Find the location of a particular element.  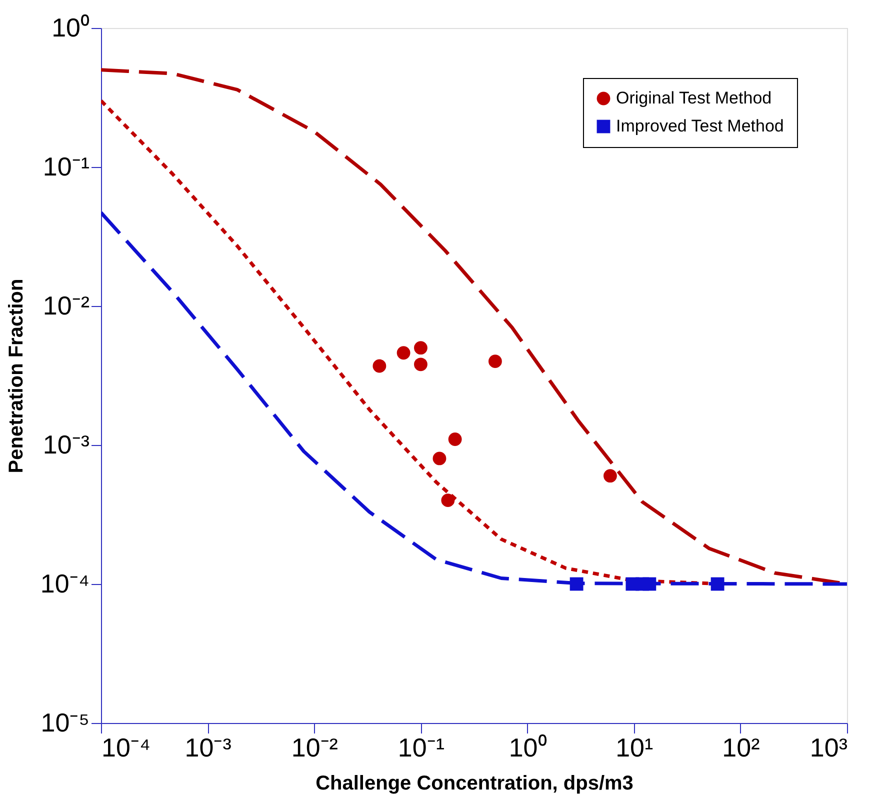

x-tick-label: 10⁻⁴ is located at coordinates (126, 747).